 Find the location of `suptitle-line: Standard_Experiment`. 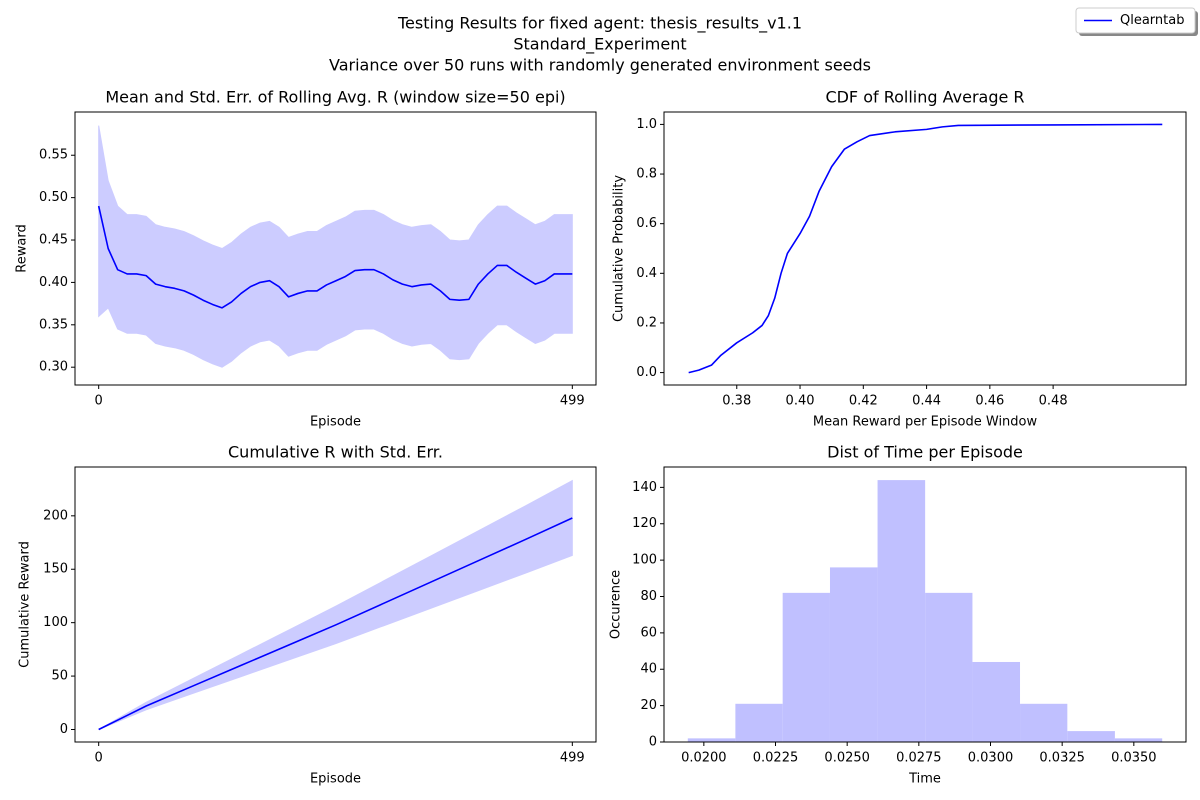

suptitle-line: Standard_Experiment is located at coordinates (599, 45).